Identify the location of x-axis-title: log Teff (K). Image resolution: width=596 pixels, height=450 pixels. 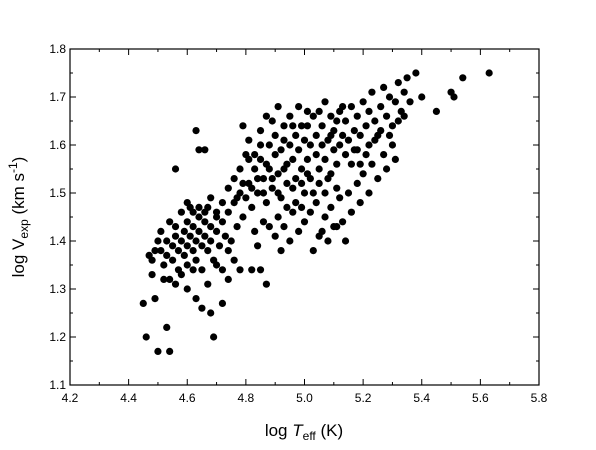
(304, 432).